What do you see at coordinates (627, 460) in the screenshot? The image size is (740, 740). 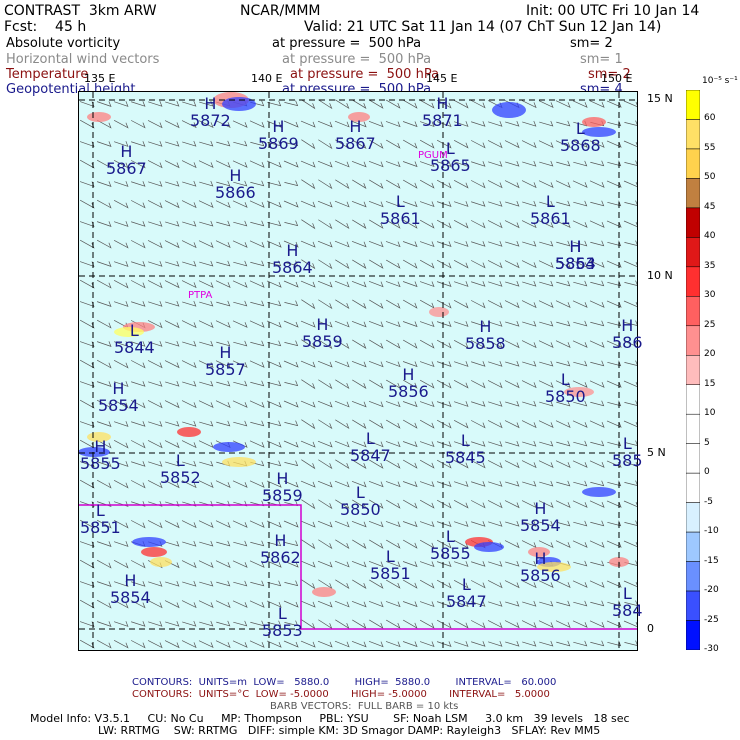 I see `low-value: 585` at bounding box center [627, 460].